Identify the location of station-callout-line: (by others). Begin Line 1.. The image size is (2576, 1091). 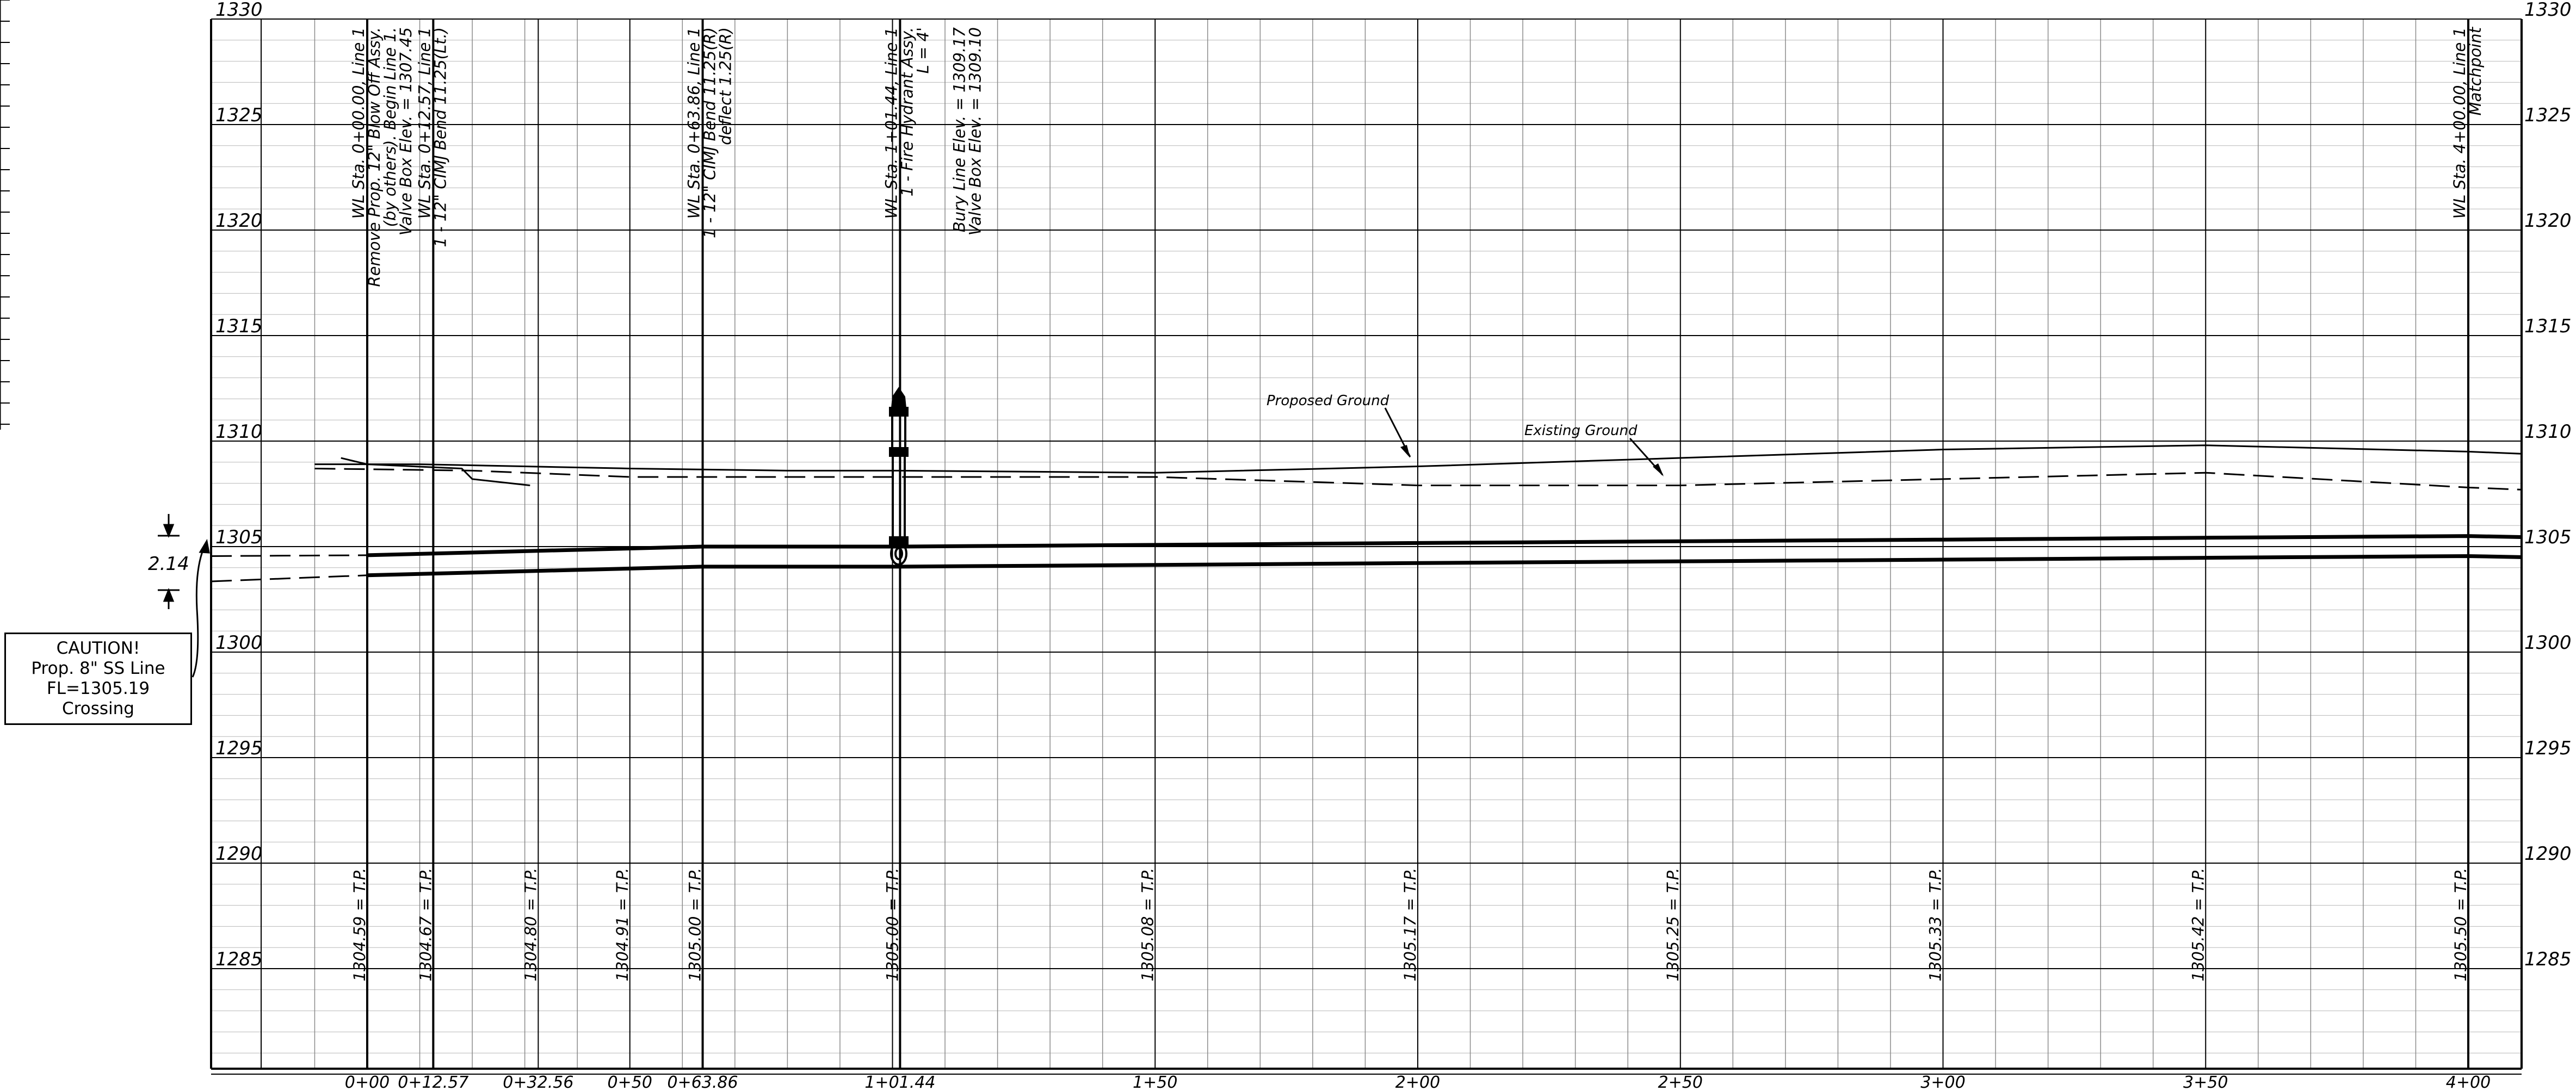
(390, 127).